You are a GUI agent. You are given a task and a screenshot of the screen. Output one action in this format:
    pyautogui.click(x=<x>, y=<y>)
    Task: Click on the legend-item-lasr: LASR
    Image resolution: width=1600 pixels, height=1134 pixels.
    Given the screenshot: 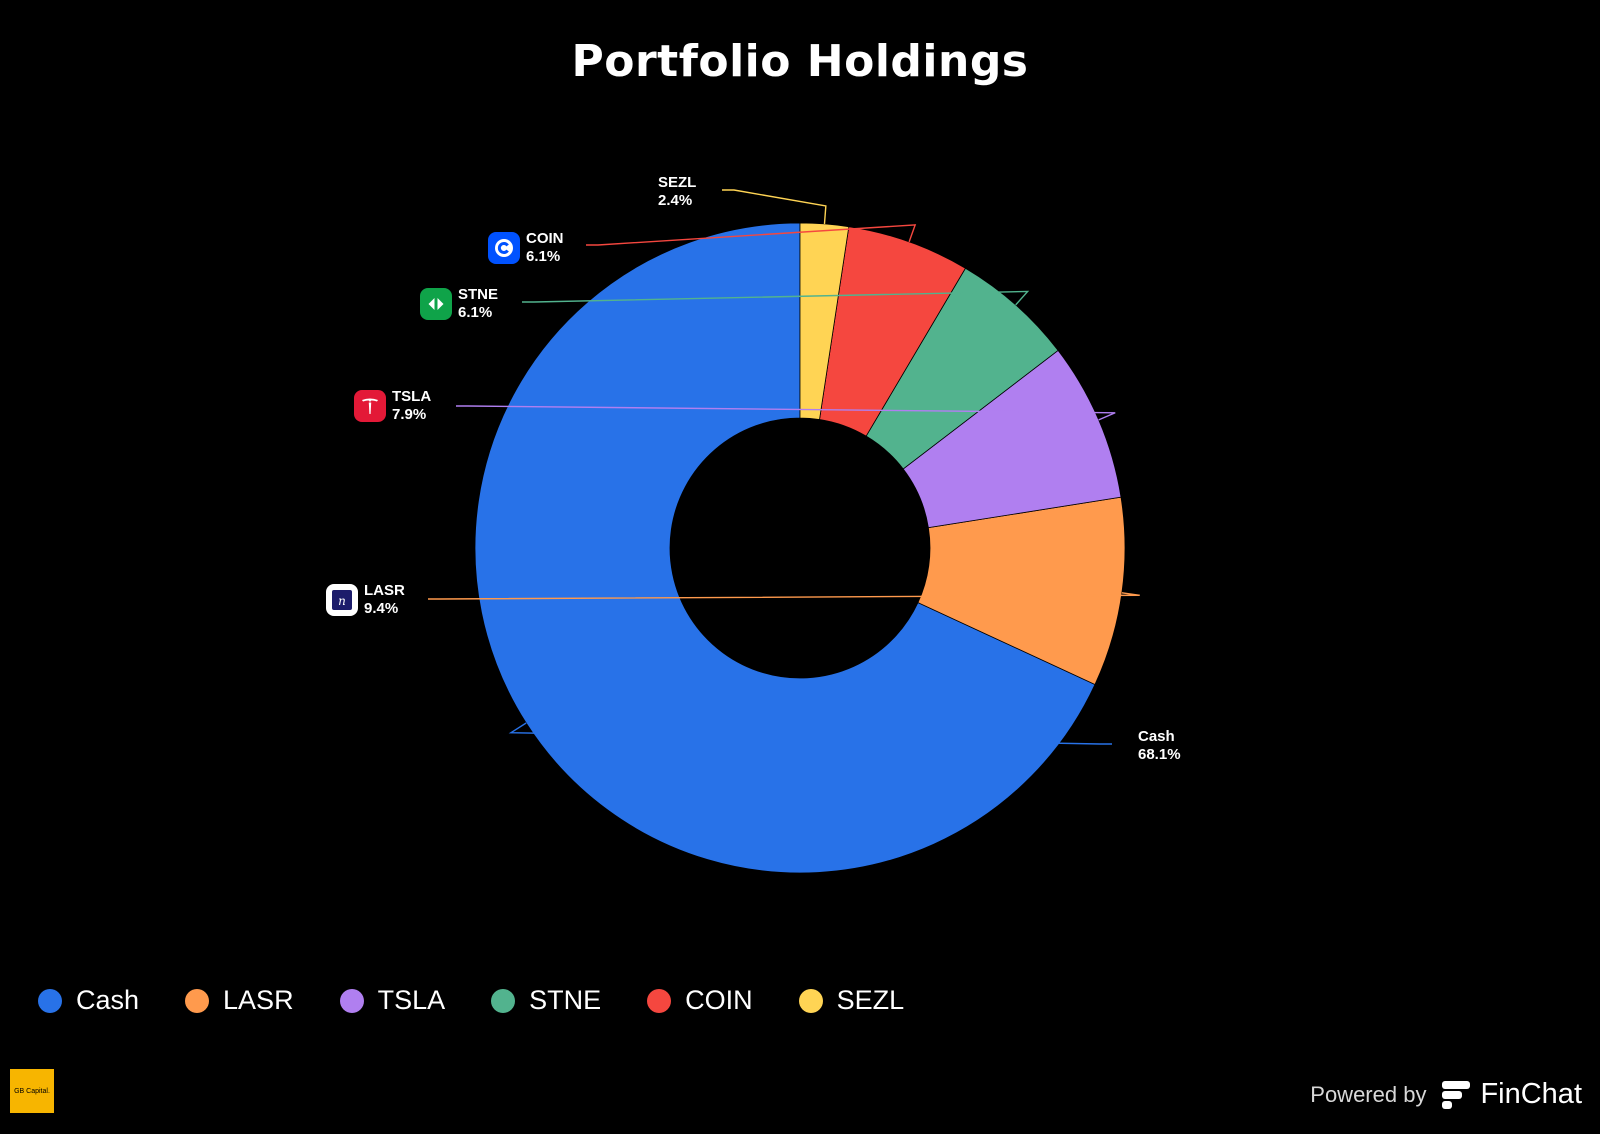 What is the action you would take?
    pyautogui.click(x=239, y=1000)
    